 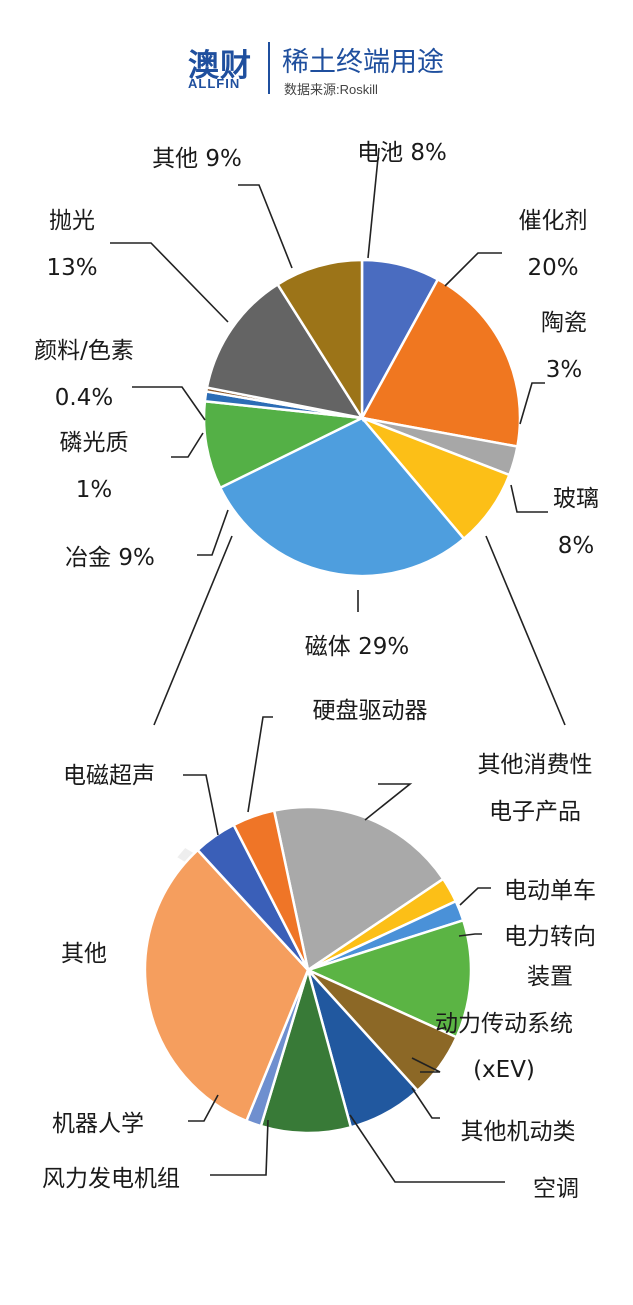 I want to click on slice-label-8-line-2: 0.4%, so click(x=84, y=398).